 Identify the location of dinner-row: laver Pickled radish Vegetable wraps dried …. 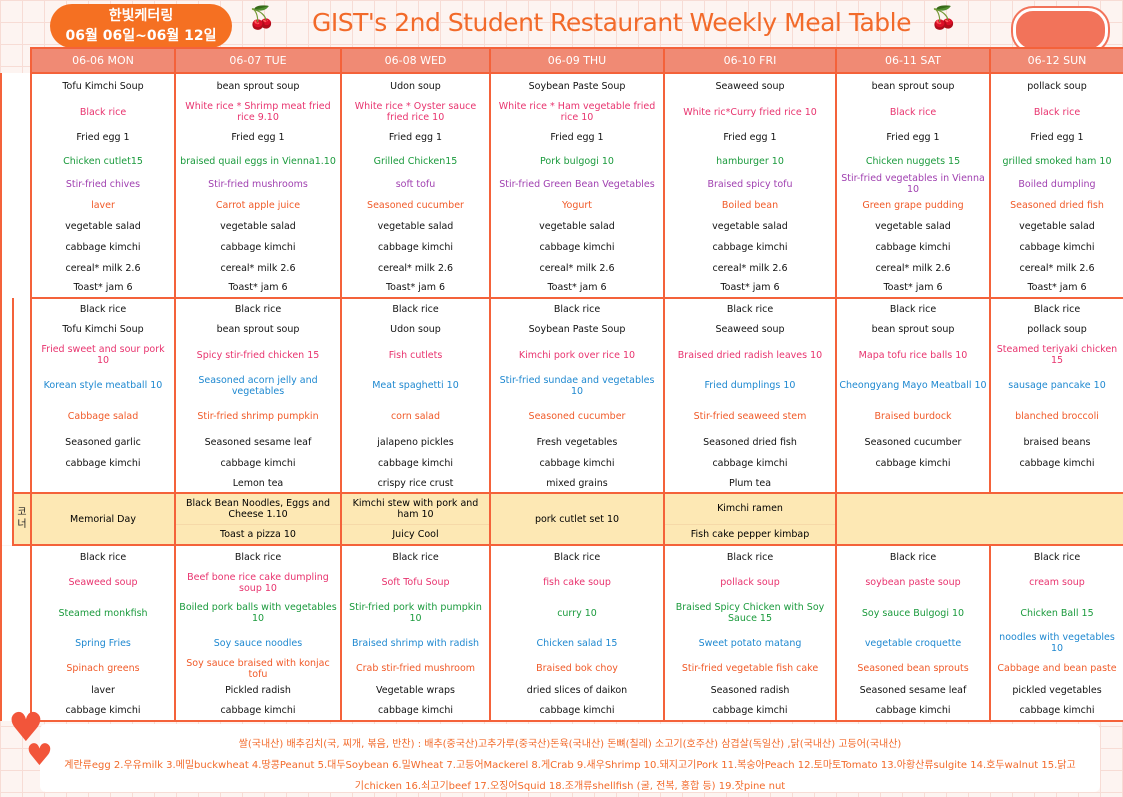
(562, 690).